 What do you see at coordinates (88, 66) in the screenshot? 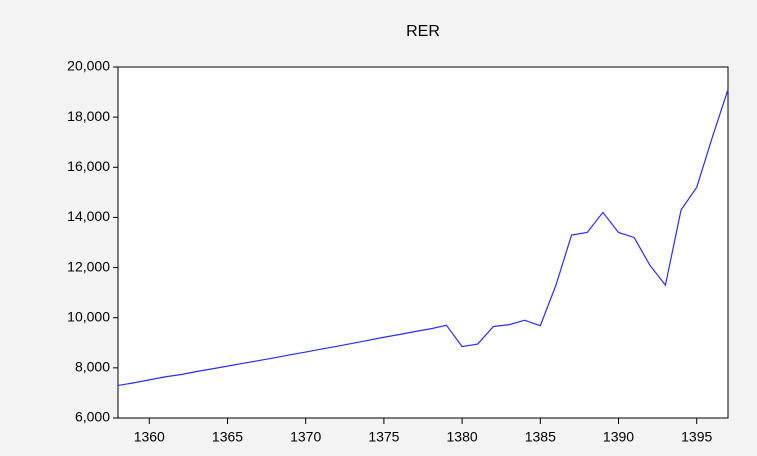
I see `y-tick-label: 20,000` at bounding box center [88, 66].